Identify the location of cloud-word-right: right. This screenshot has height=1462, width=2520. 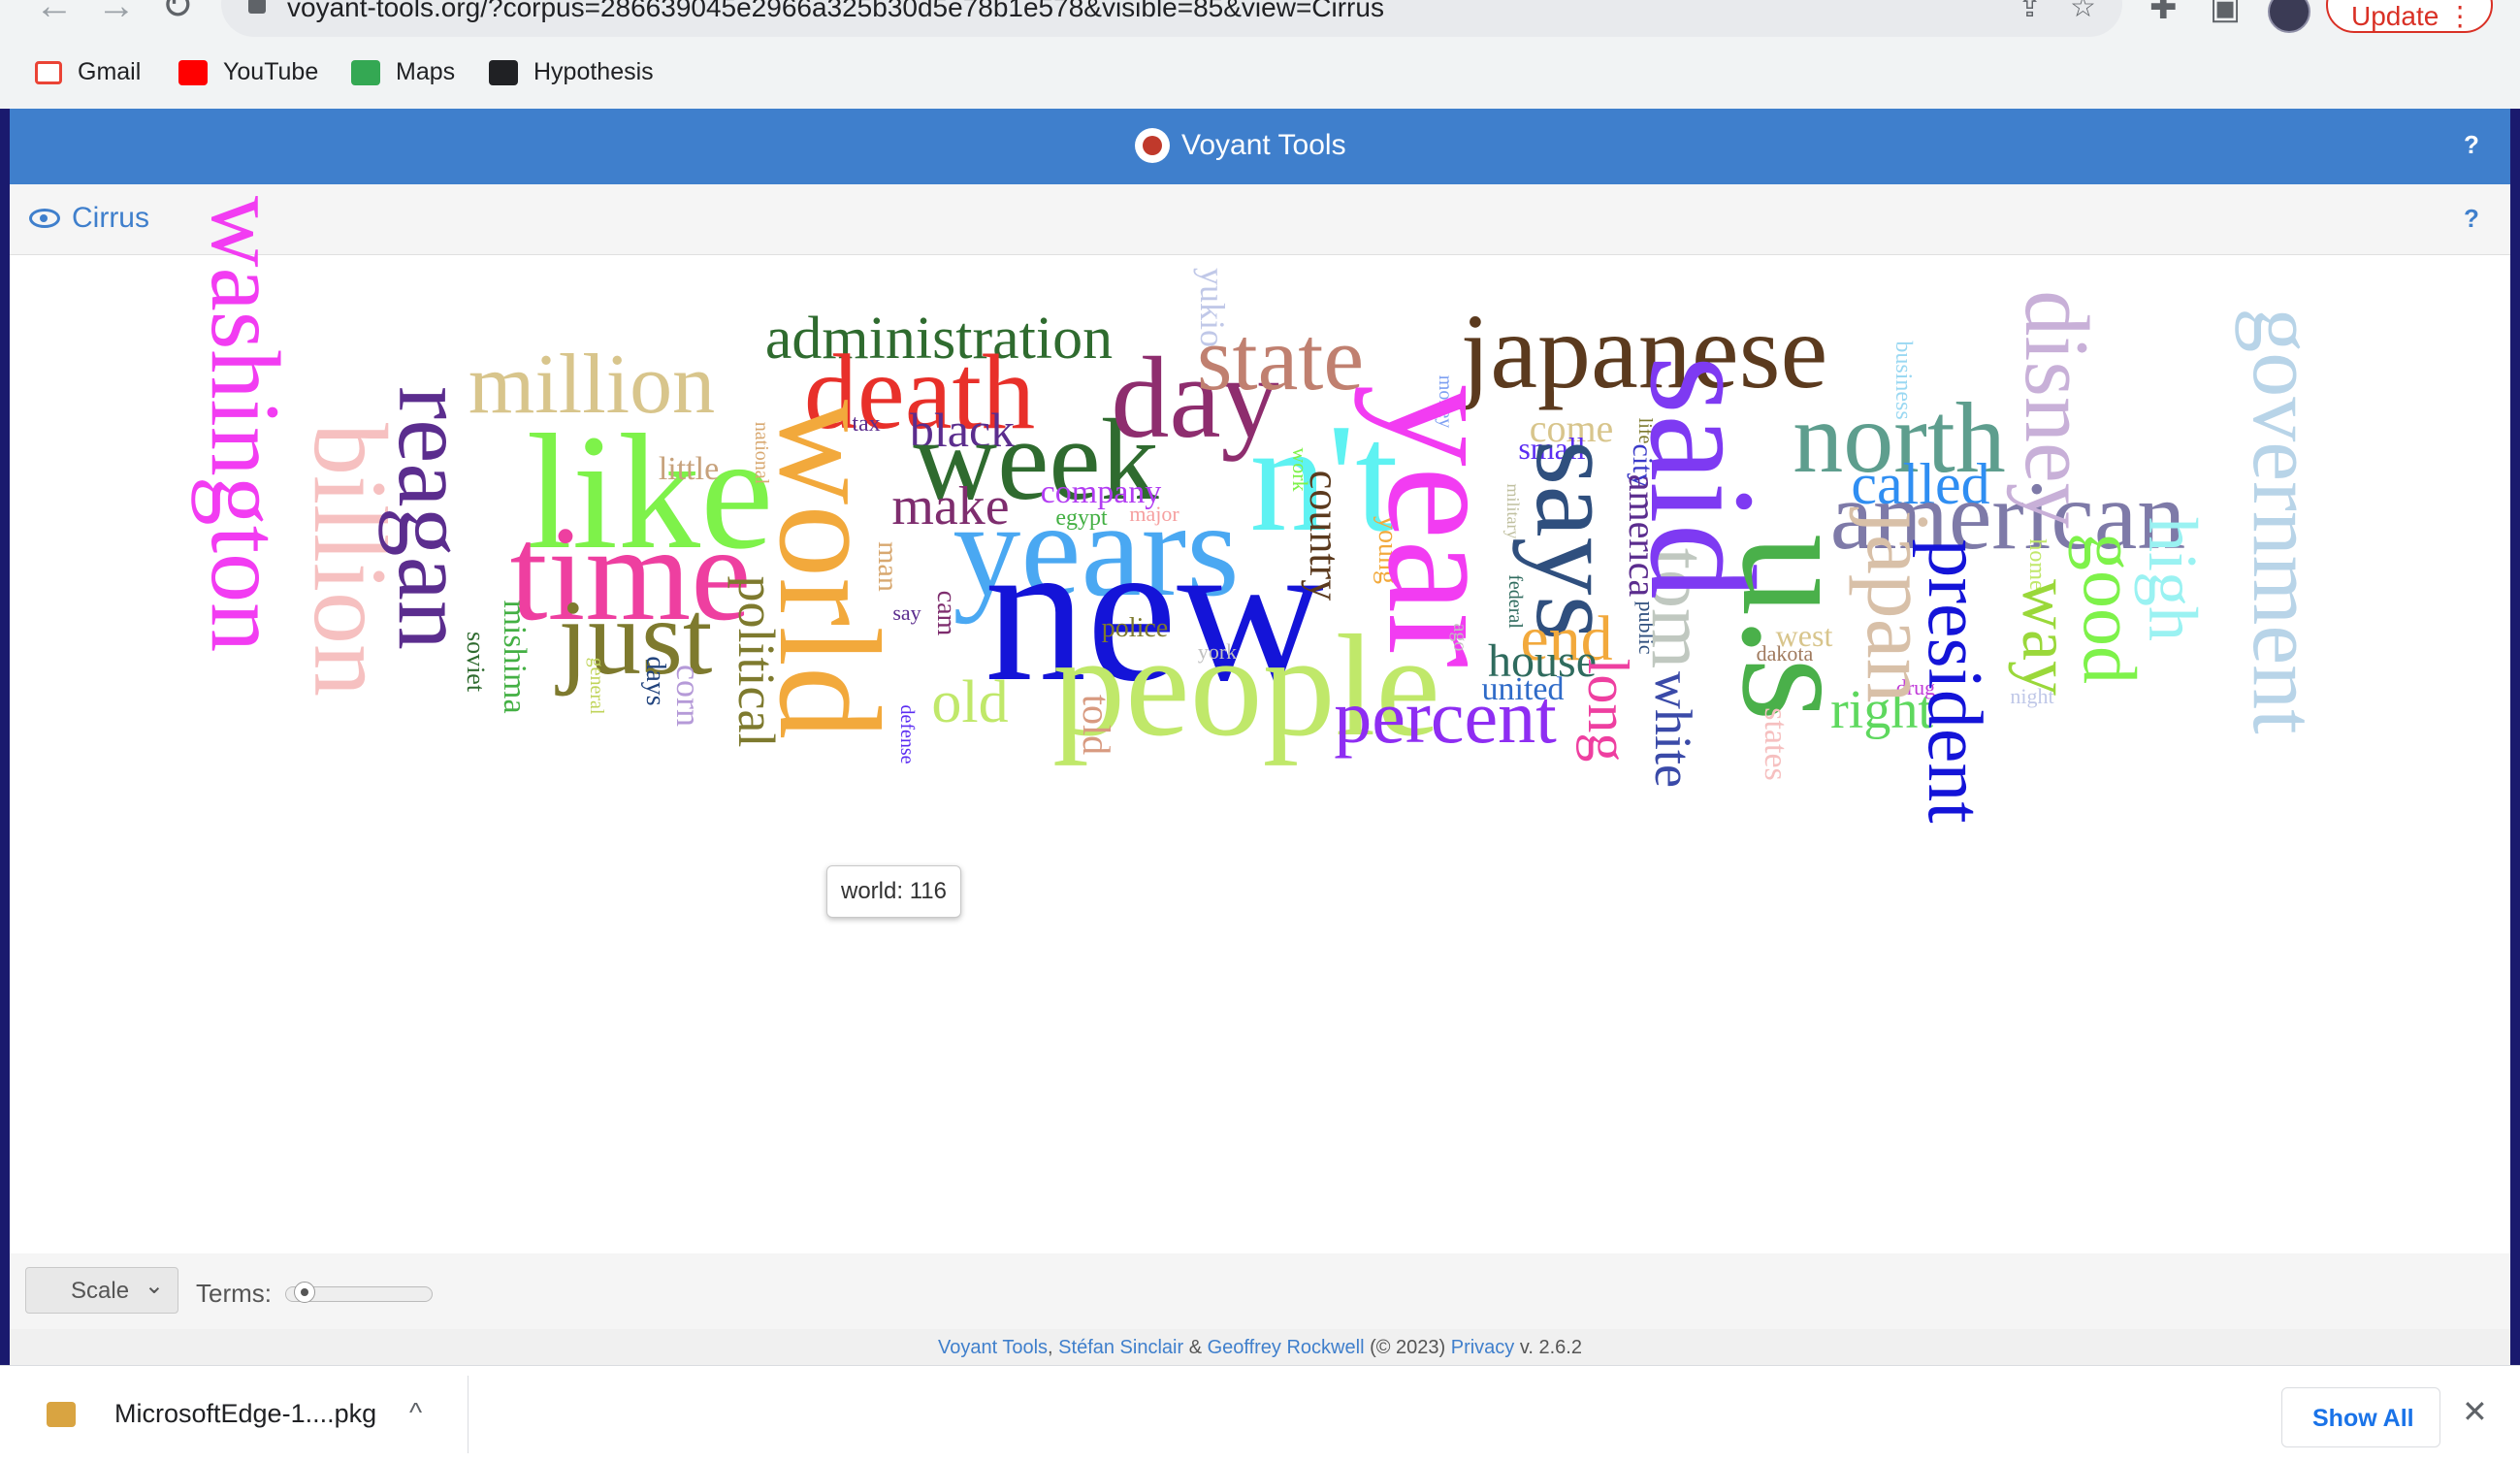
(1881, 710).